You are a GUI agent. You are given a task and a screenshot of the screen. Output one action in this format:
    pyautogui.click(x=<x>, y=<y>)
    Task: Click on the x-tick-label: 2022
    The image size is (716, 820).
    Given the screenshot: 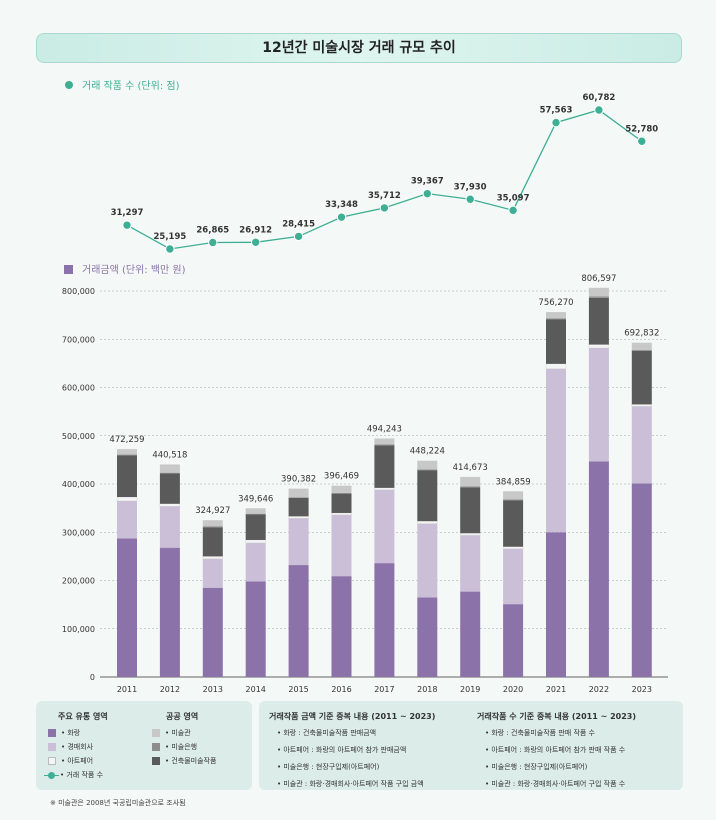 What is the action you would take?
    pyautogui.click(x=599, y=689)
    